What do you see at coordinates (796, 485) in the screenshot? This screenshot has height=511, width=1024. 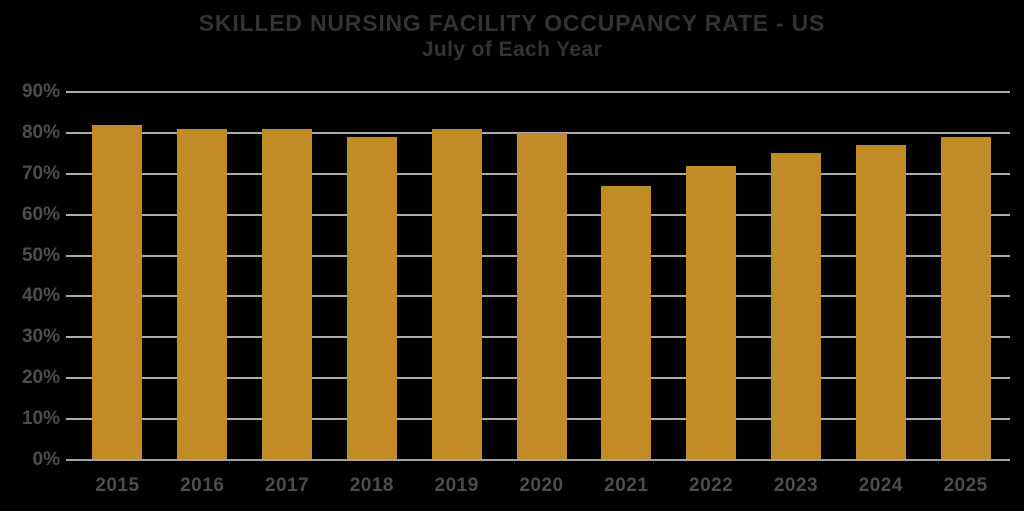 I see `x-tick-label-2023: 2023` at bounding box center [796, 485].